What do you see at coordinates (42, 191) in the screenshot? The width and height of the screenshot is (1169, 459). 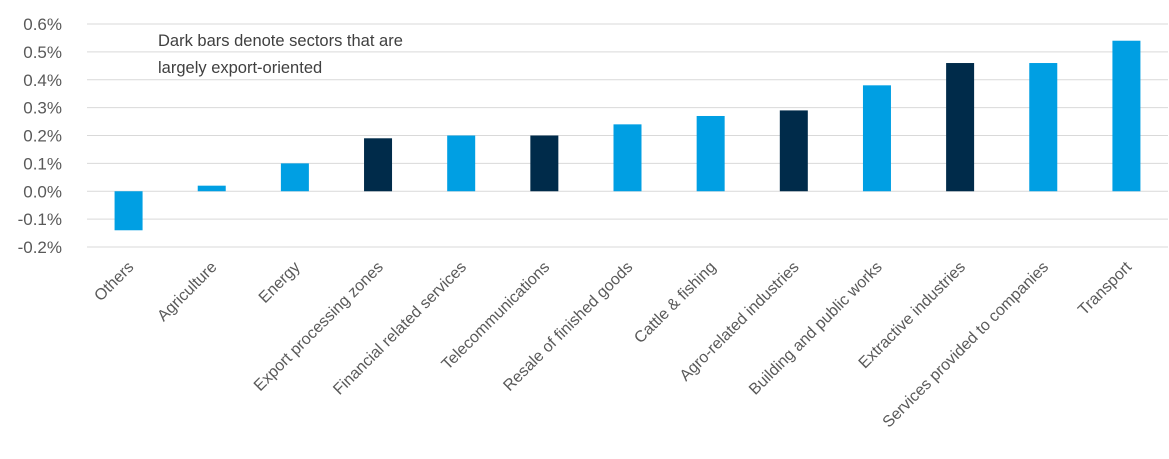 I see `y-tick-label: 0.0%` at bounding box center [42, 191].